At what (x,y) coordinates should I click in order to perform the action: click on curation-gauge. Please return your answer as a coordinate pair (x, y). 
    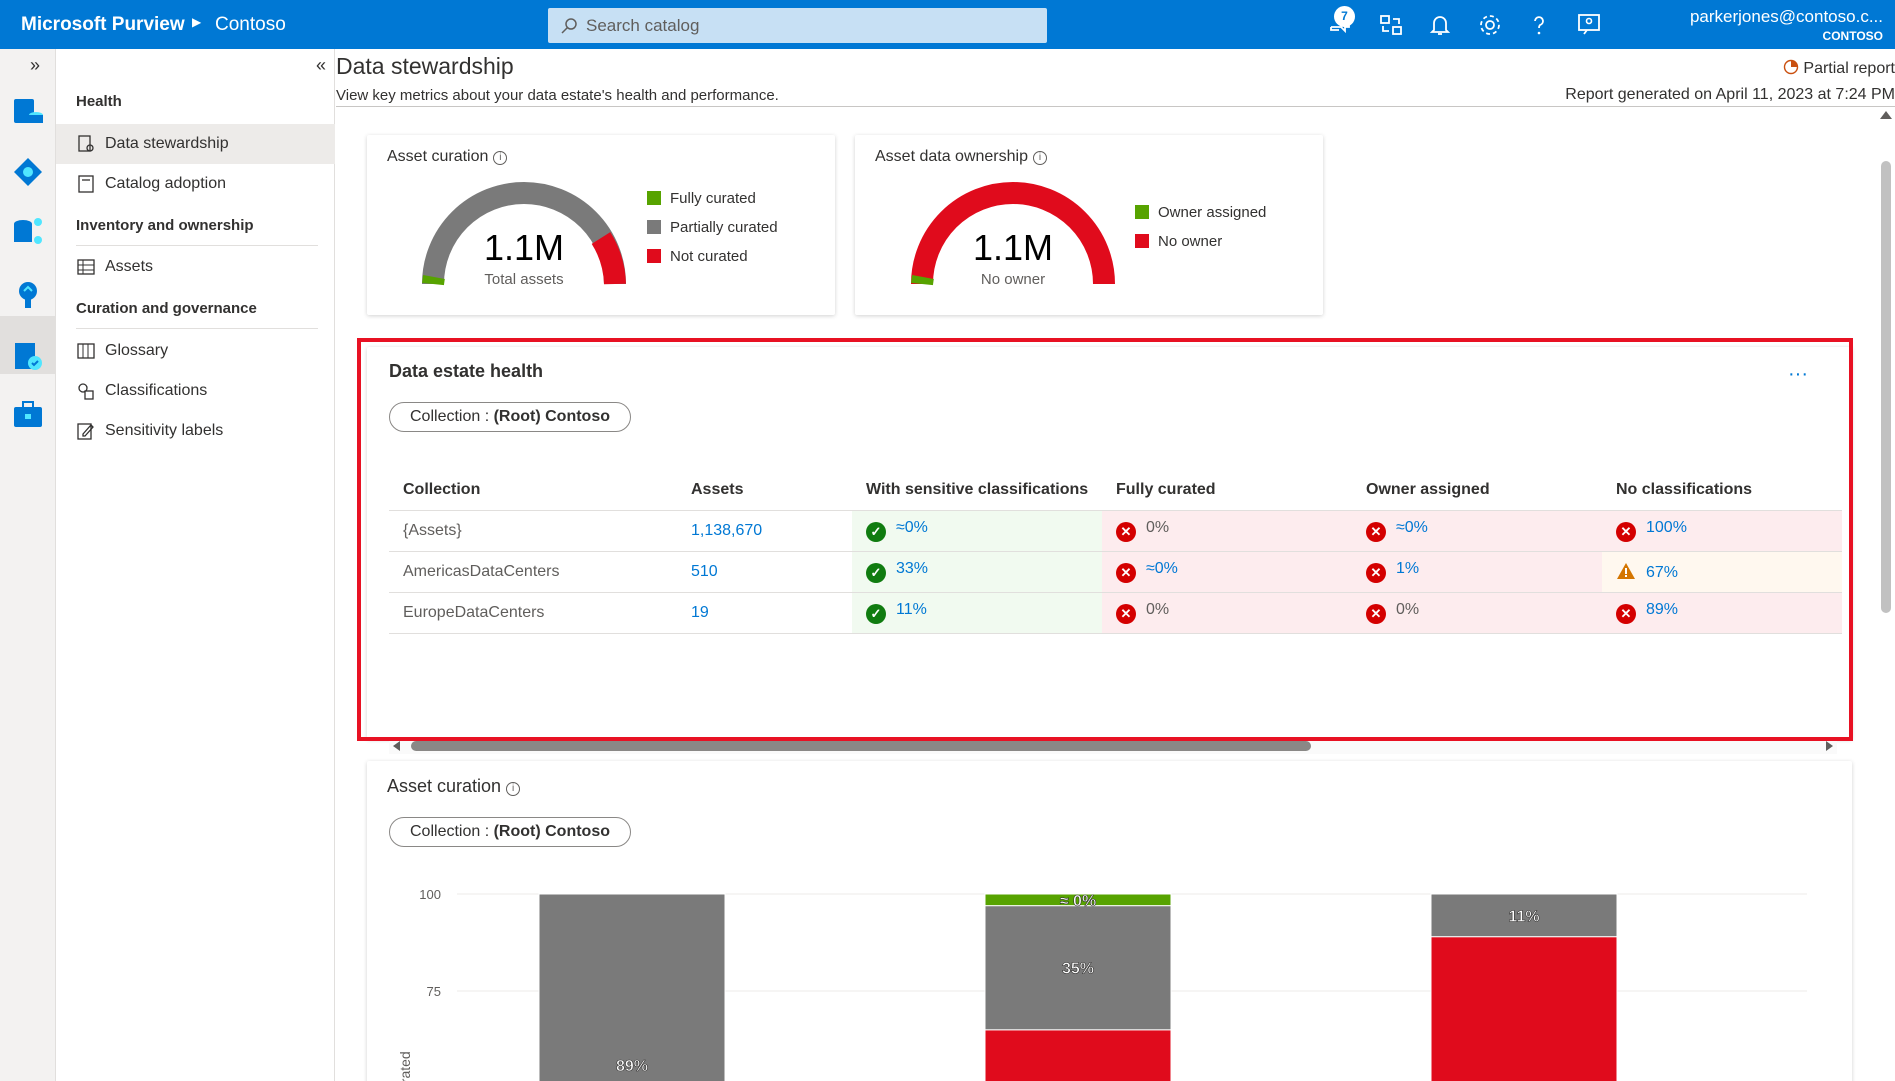
    Looking at the image, I should click on (524, 234).